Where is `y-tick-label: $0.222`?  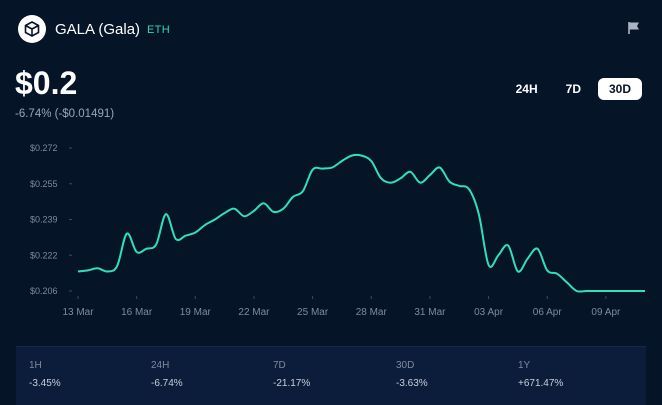
y-tick-label: $0.222 is located at coordinates (44, 255).